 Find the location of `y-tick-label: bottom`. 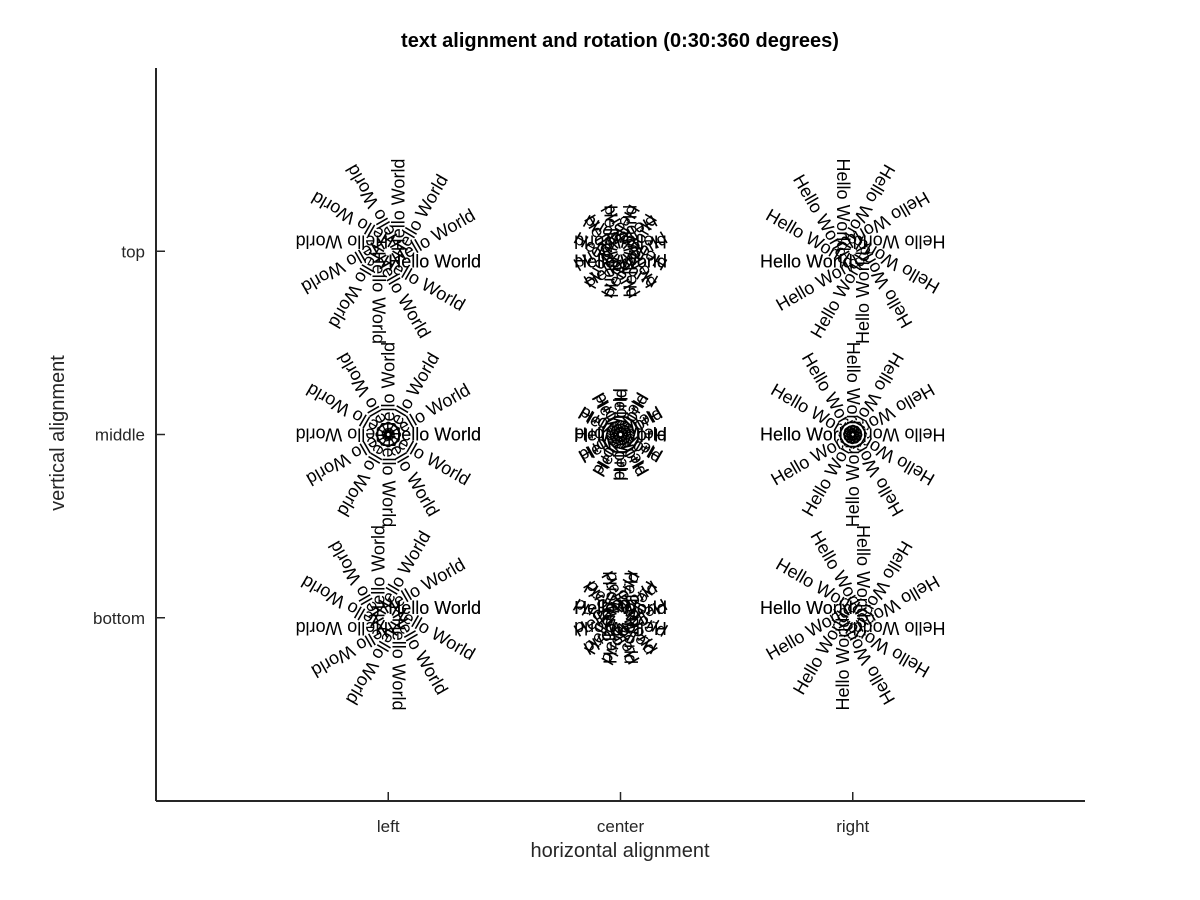

y-tick-label: bottom is located at coordinates (119, 618).